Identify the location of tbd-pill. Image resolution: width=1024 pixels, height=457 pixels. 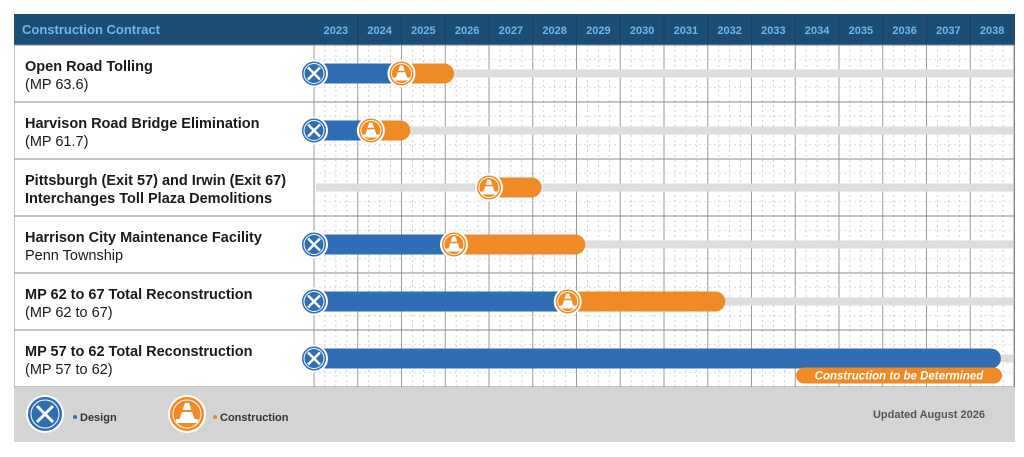
(899, 375).